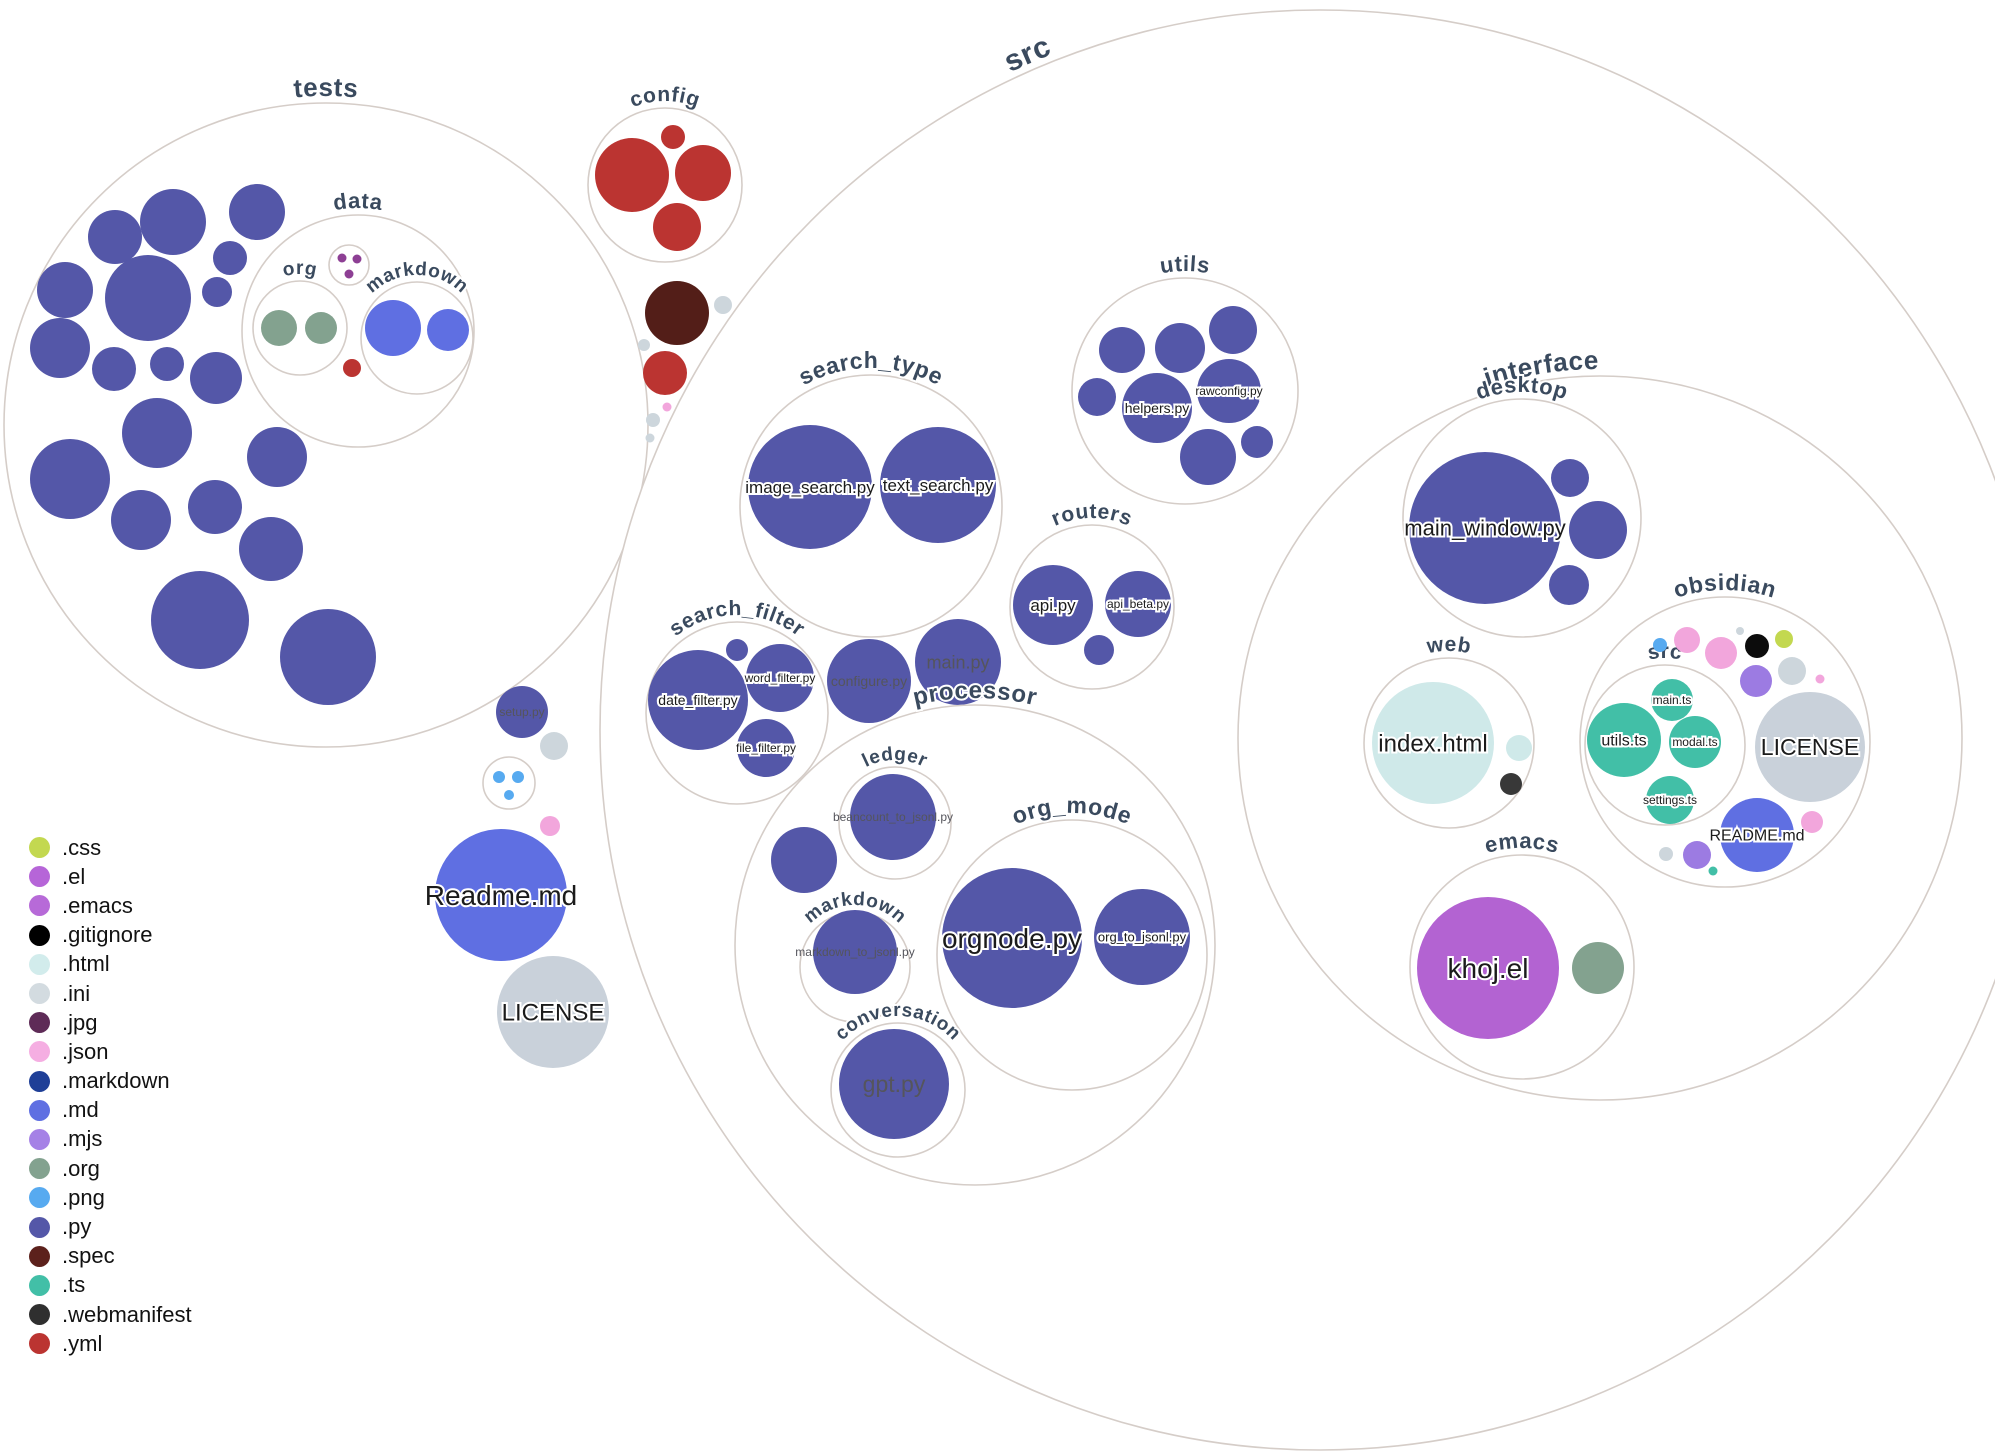  Describe the element at coordinates (1784, 639) in the screenshot. I see `file-css-file` at that location.